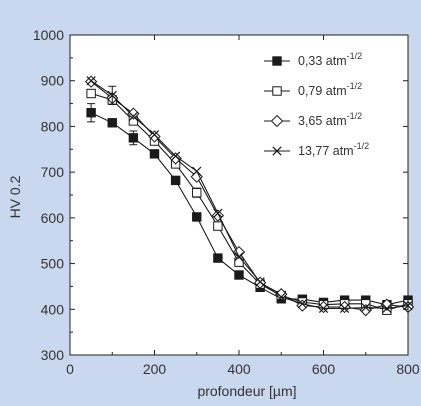  What do you see at coordinates (155, 369) in the screenshot?
I see `x-tick-label: 200` at bounding box center [155, 369].